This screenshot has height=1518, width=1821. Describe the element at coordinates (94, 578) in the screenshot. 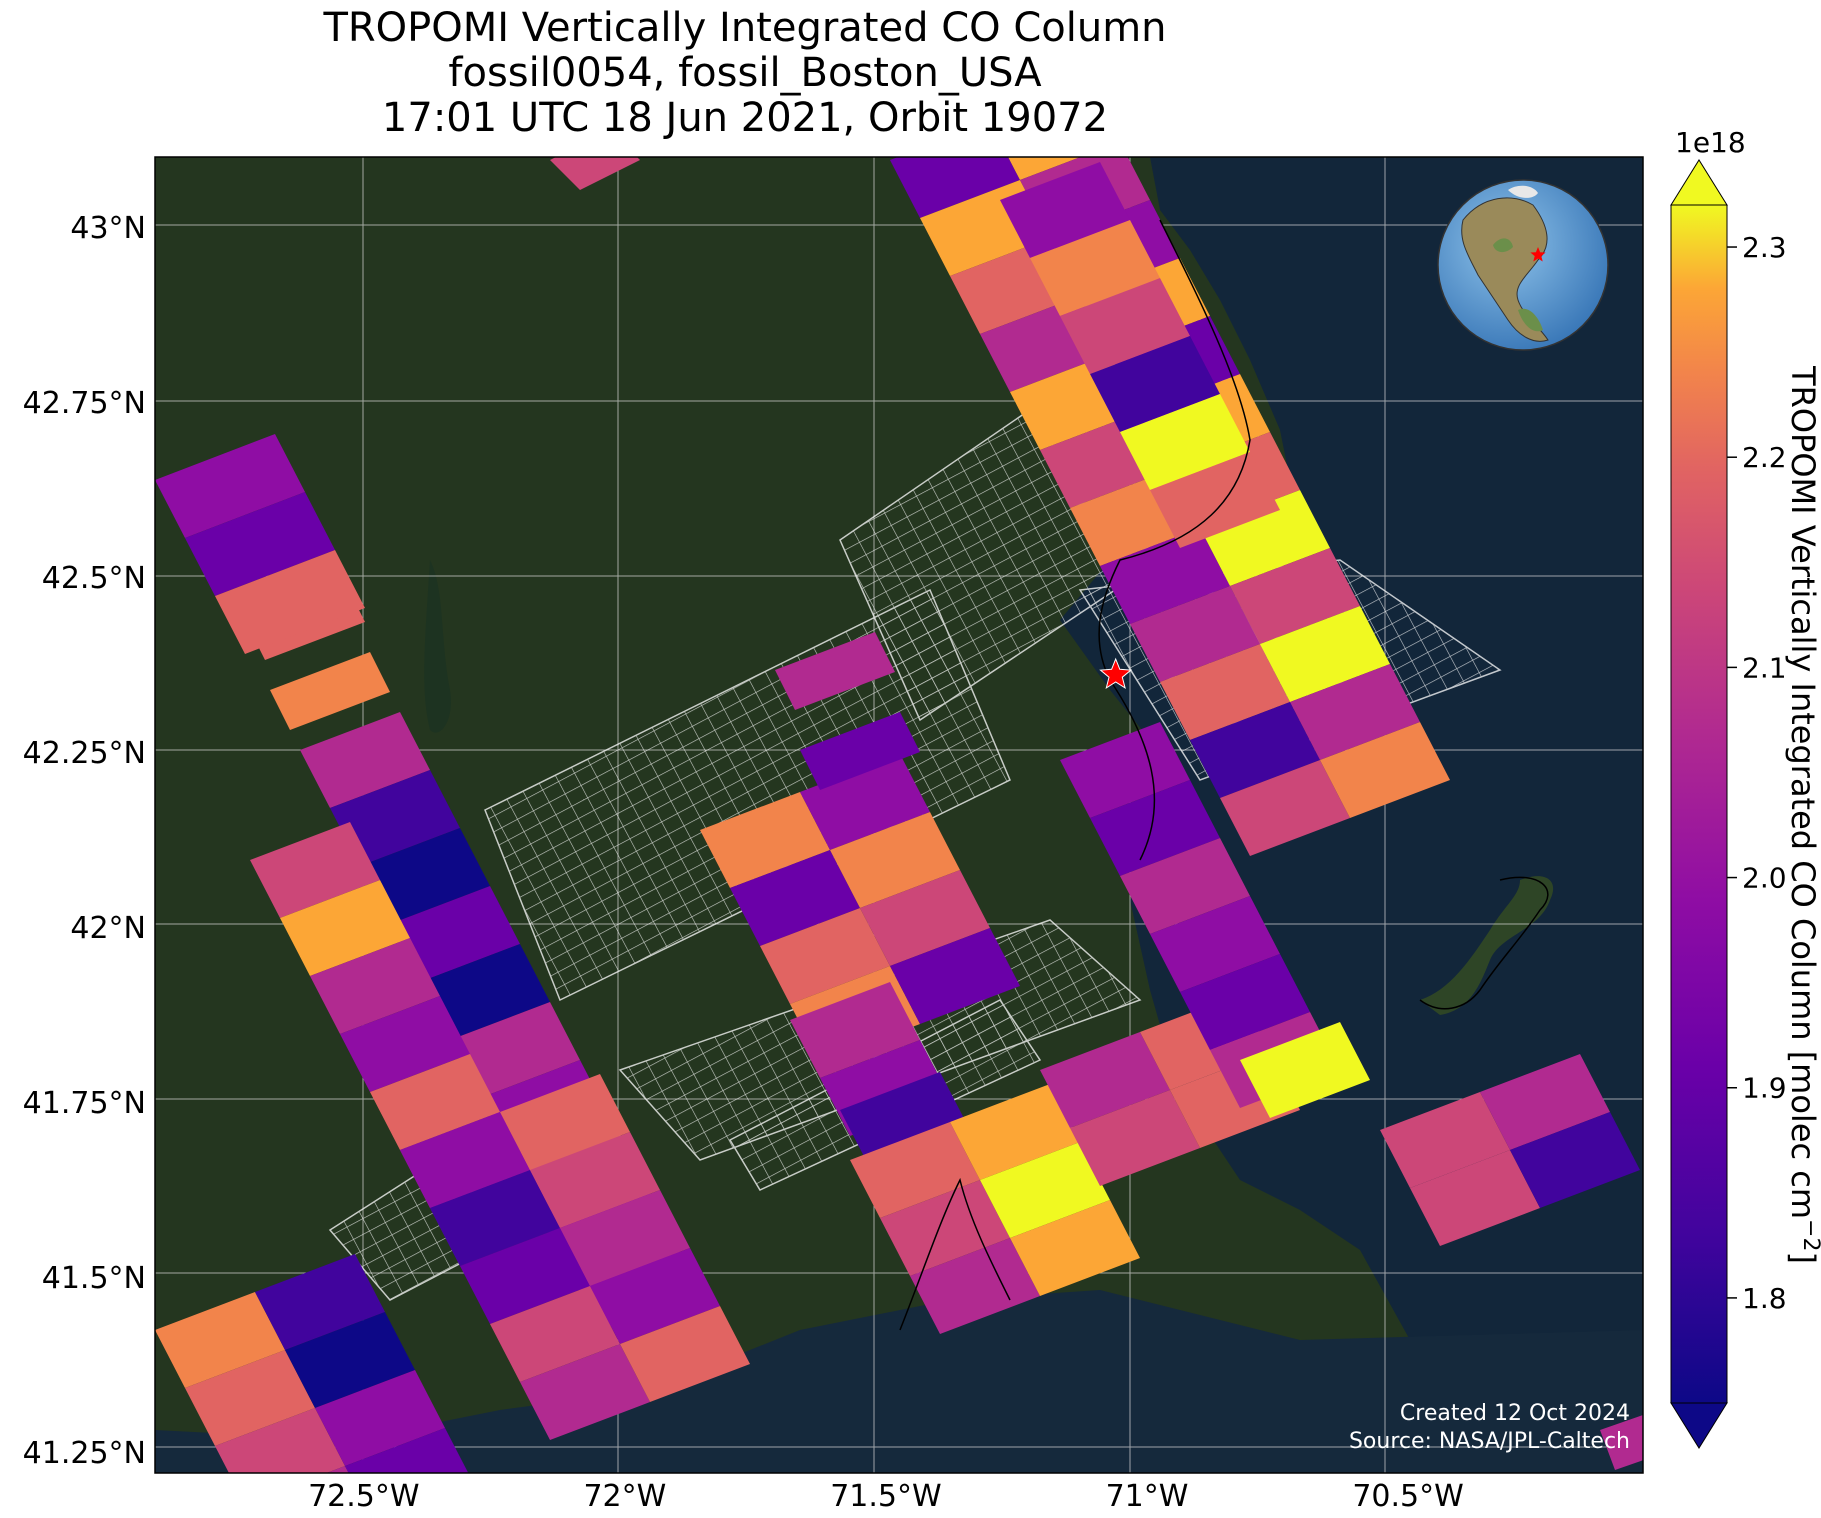

I see `lat-tick-label: 42.5°N` at that location.